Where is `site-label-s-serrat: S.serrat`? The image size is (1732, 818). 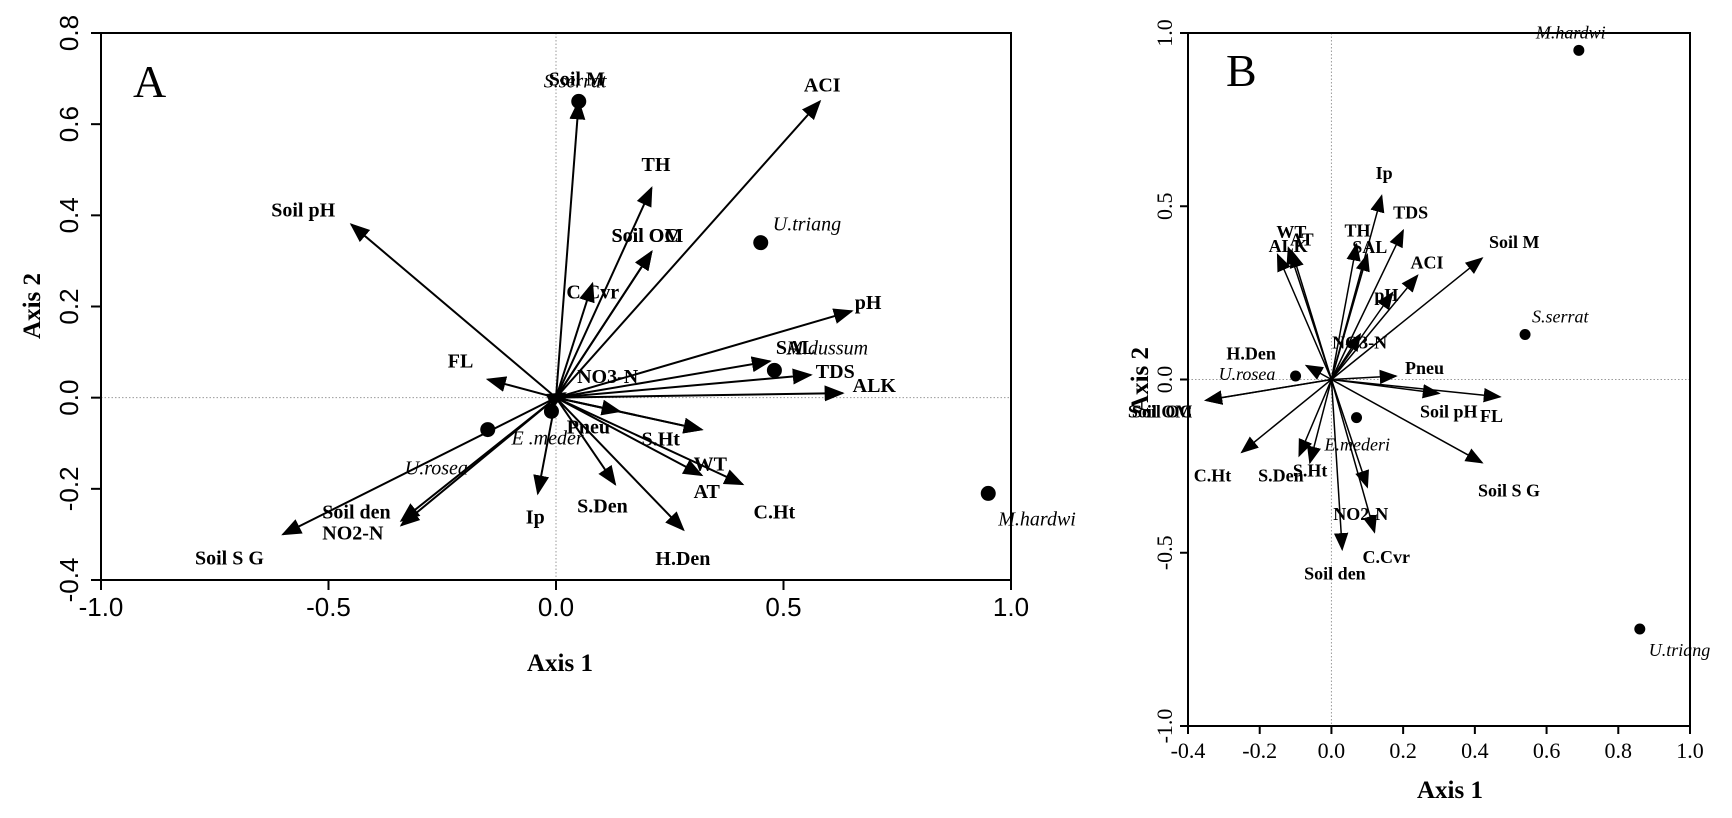
site-label-s-serrat: S.serrat is located at coordinates (575, 81).